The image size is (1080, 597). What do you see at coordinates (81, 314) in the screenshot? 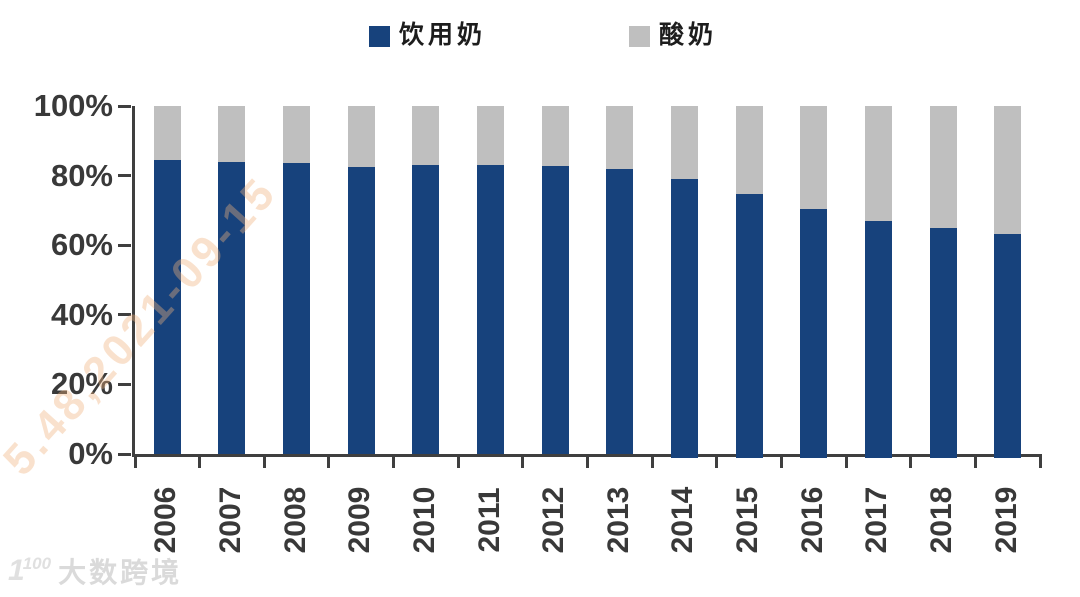
I see `y-axis-label-40: 40%` at bounding box center [81, 314].